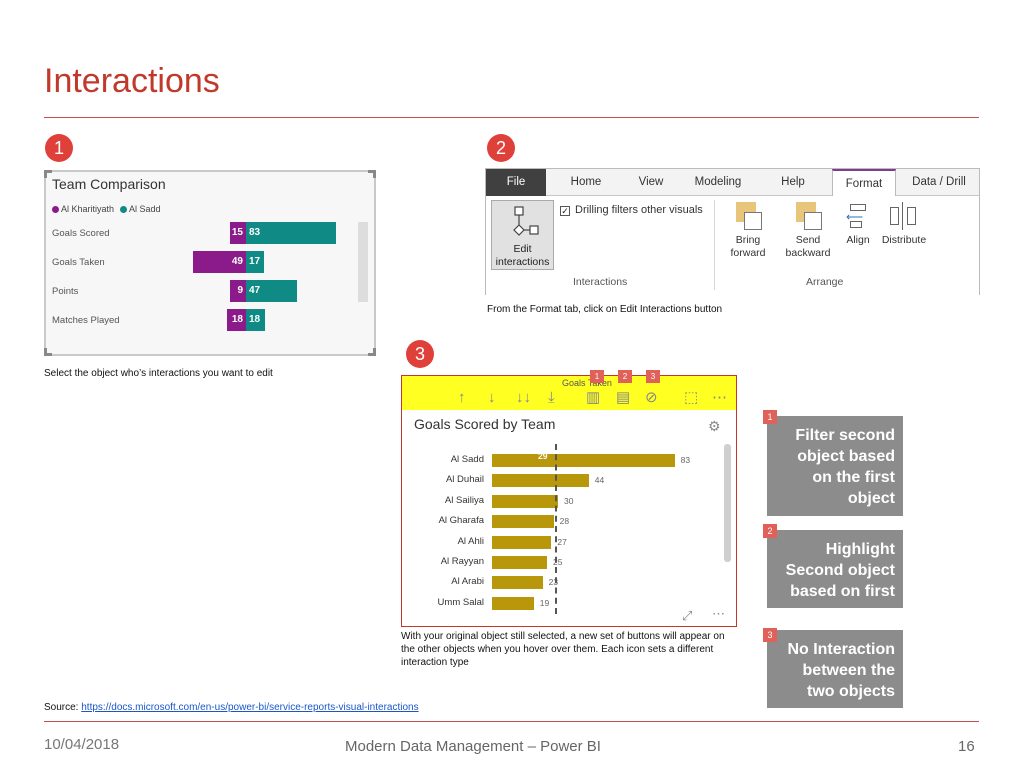 Image resolution: width=1024 pixels, height=768 pixels. I want to click on mini-tag-1: 1, so click(597, 376).